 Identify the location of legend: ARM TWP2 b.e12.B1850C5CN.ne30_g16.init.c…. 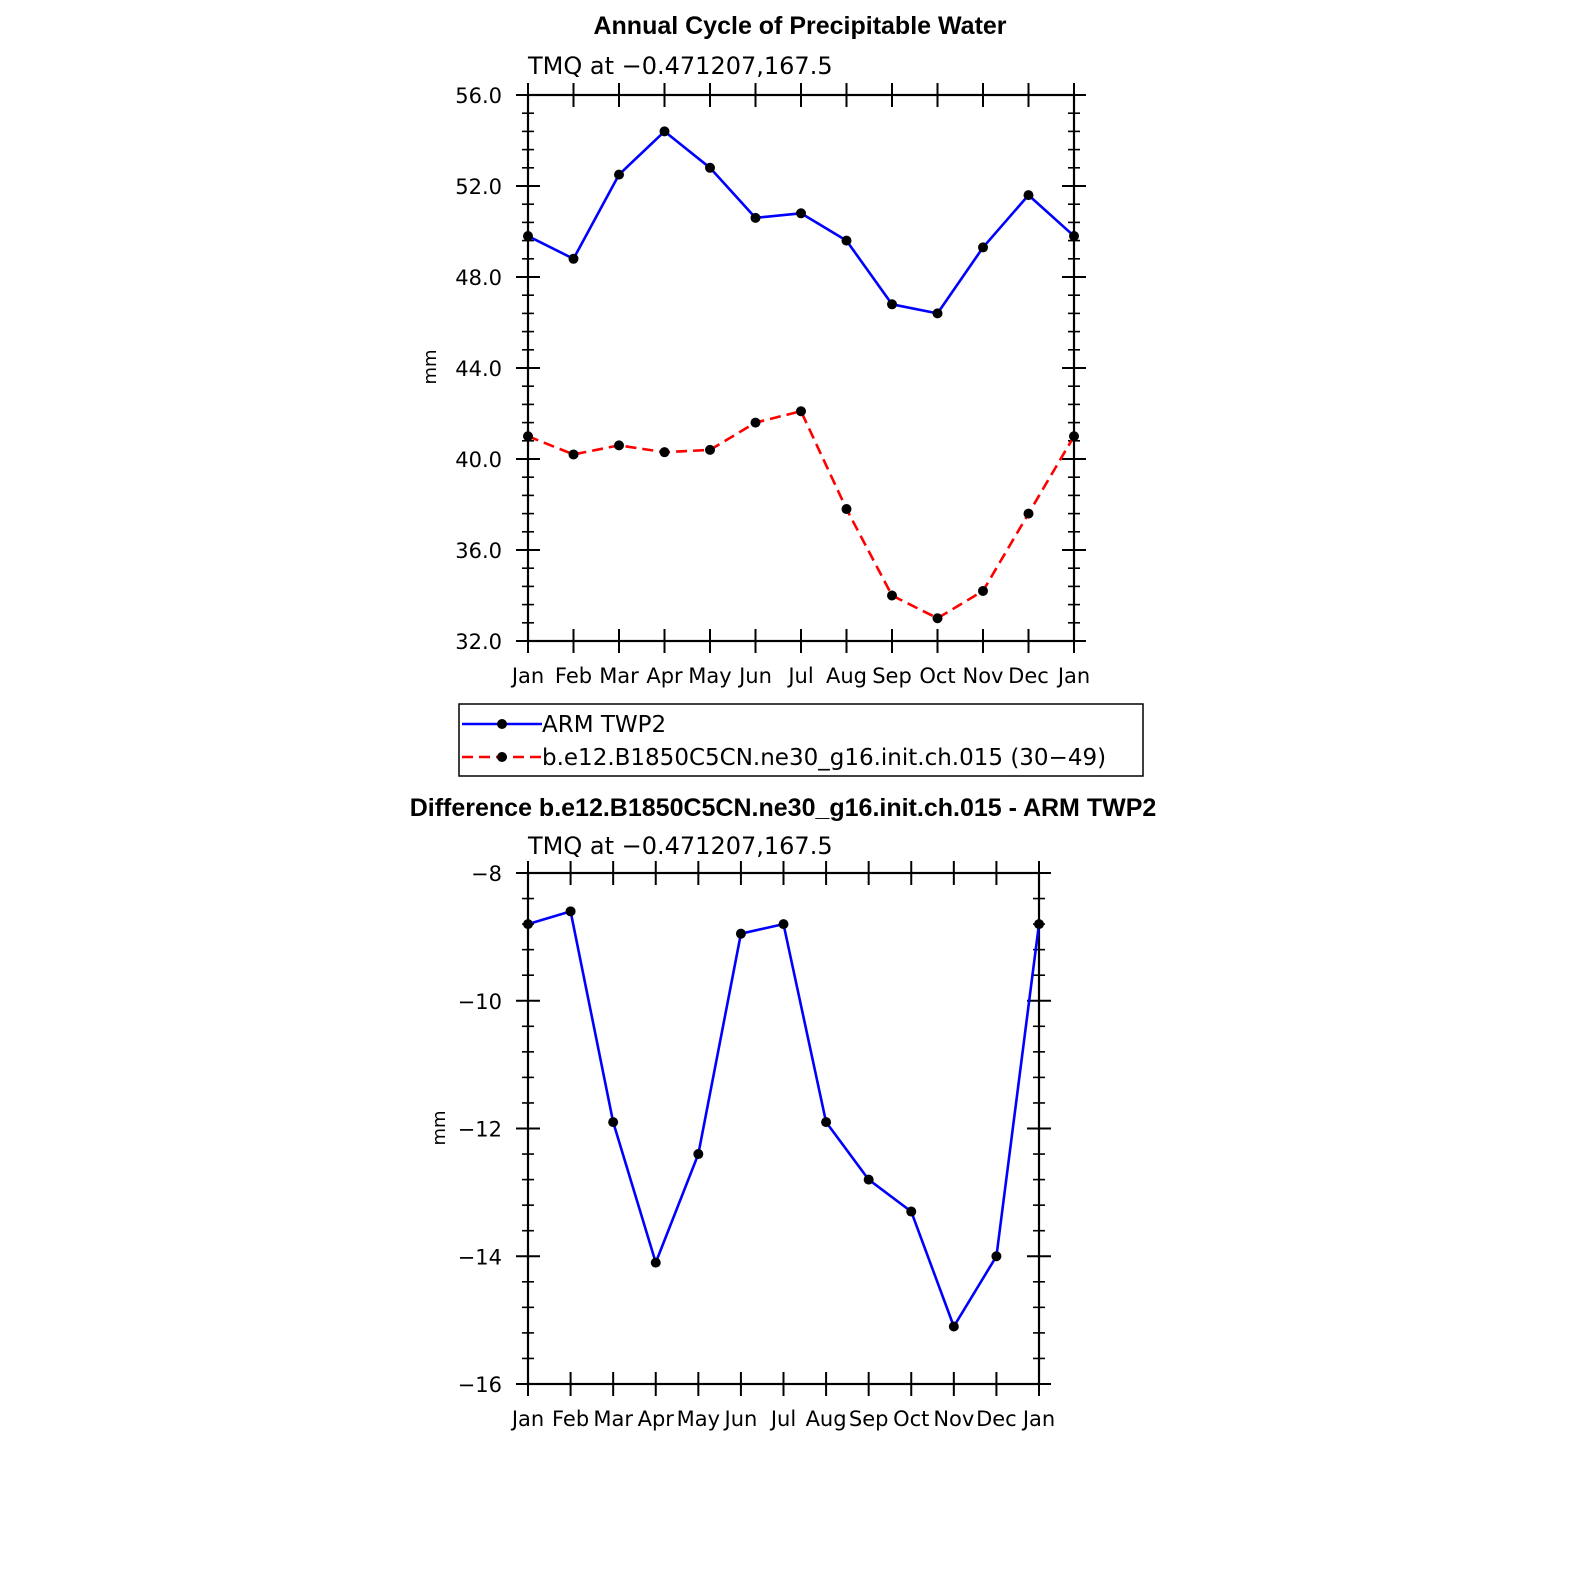
(801, 740).